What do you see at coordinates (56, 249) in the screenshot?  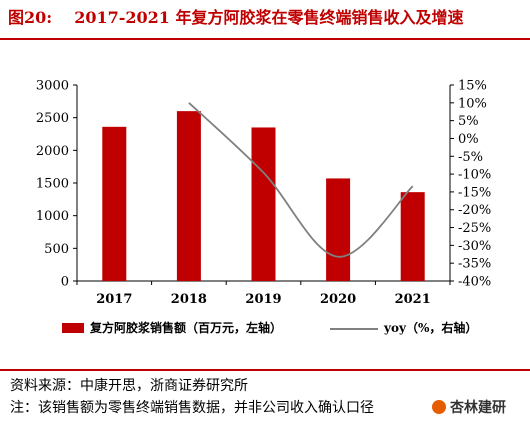 I see `left-tick-label: 500` at bounding box center [56, 249].